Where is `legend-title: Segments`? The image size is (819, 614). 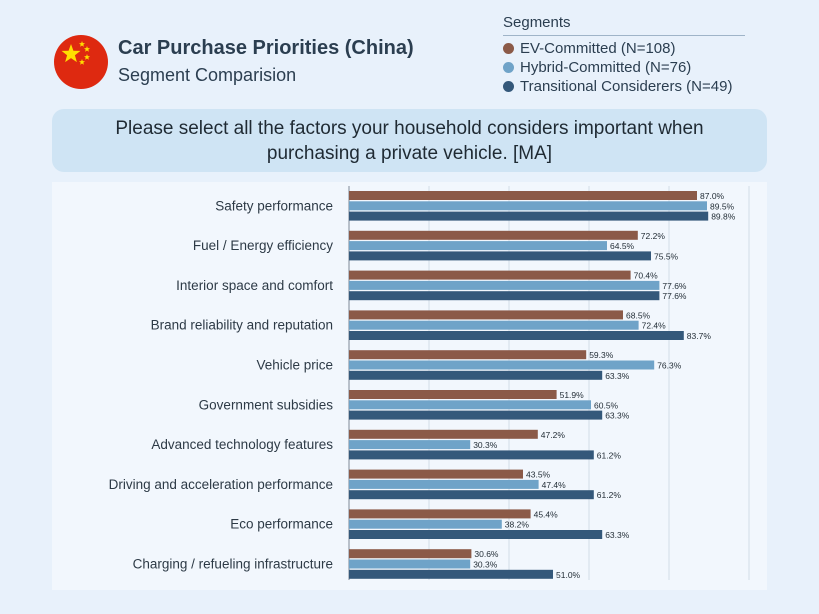 legend-title: Segments is located at coordinates (624, 25).